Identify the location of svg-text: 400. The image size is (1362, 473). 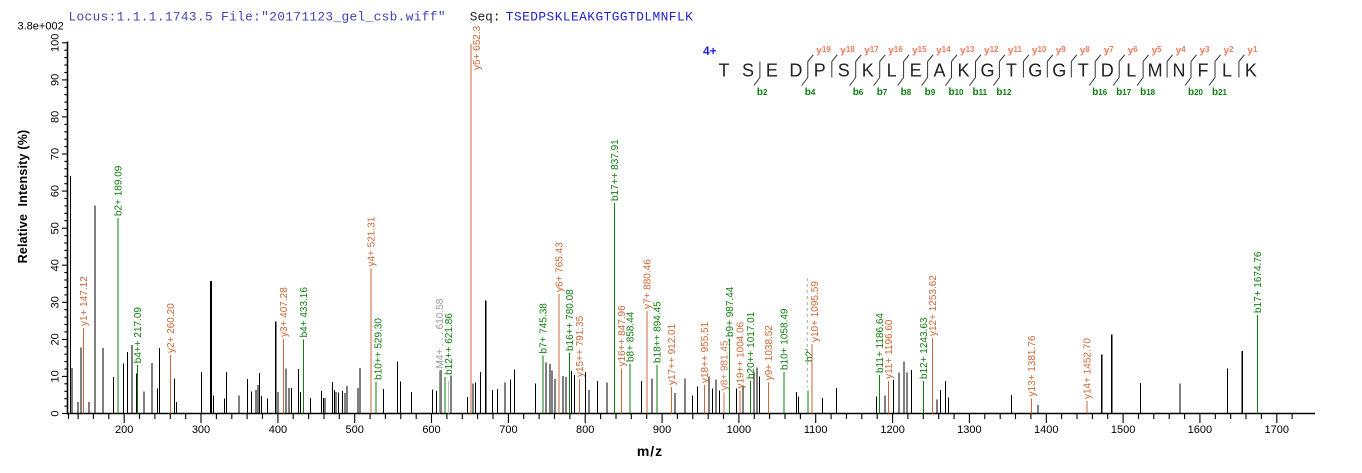
(278, 430).